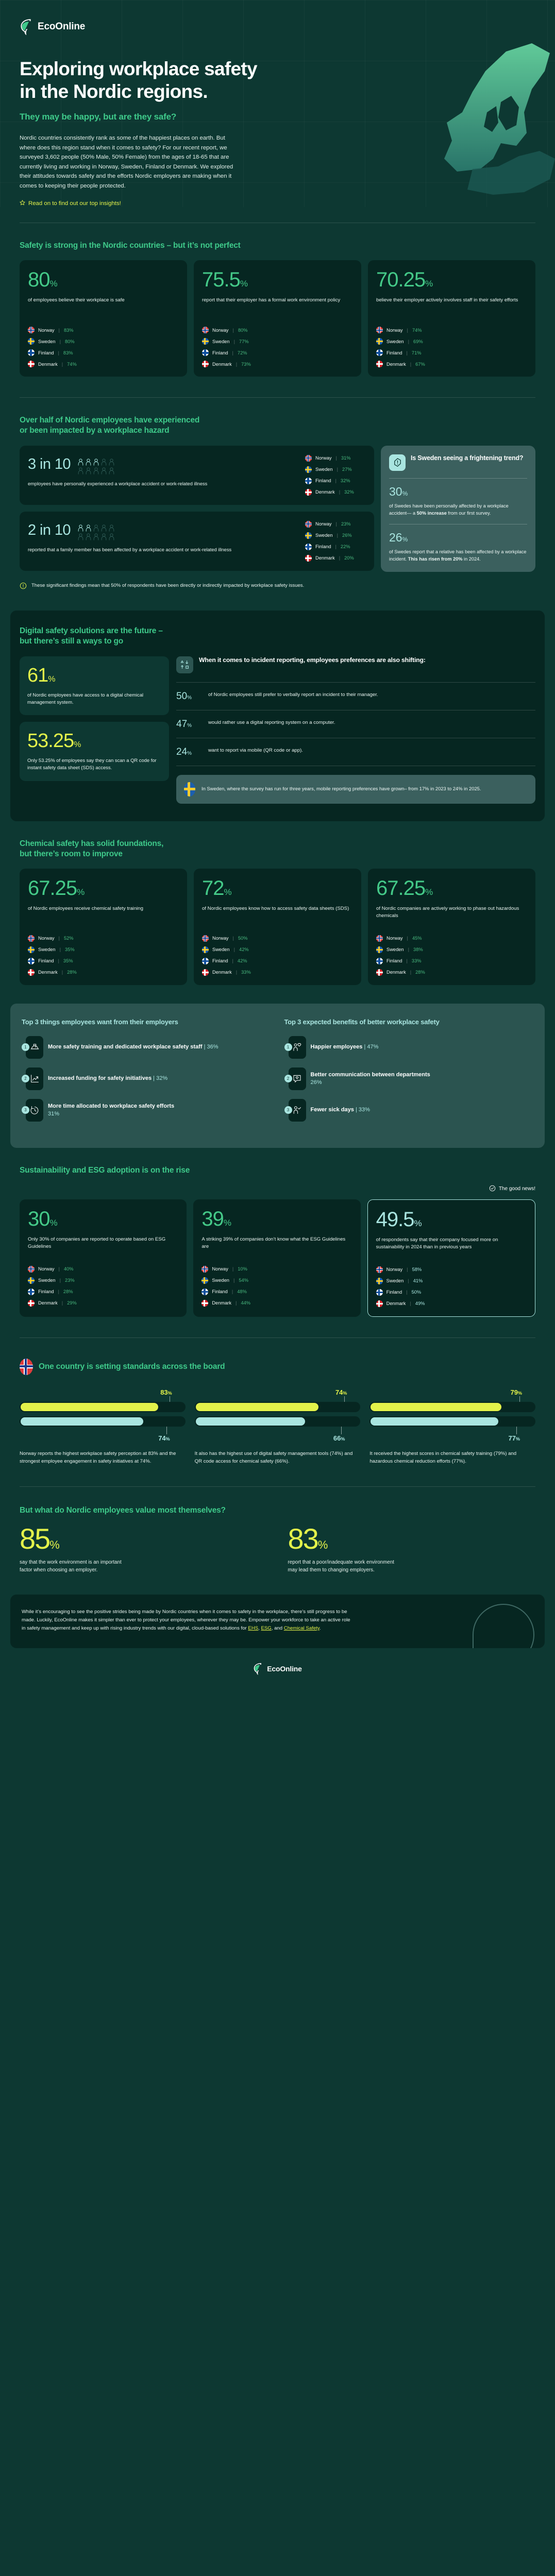  I want to click on country-value: 41%, so click(418, 1281).